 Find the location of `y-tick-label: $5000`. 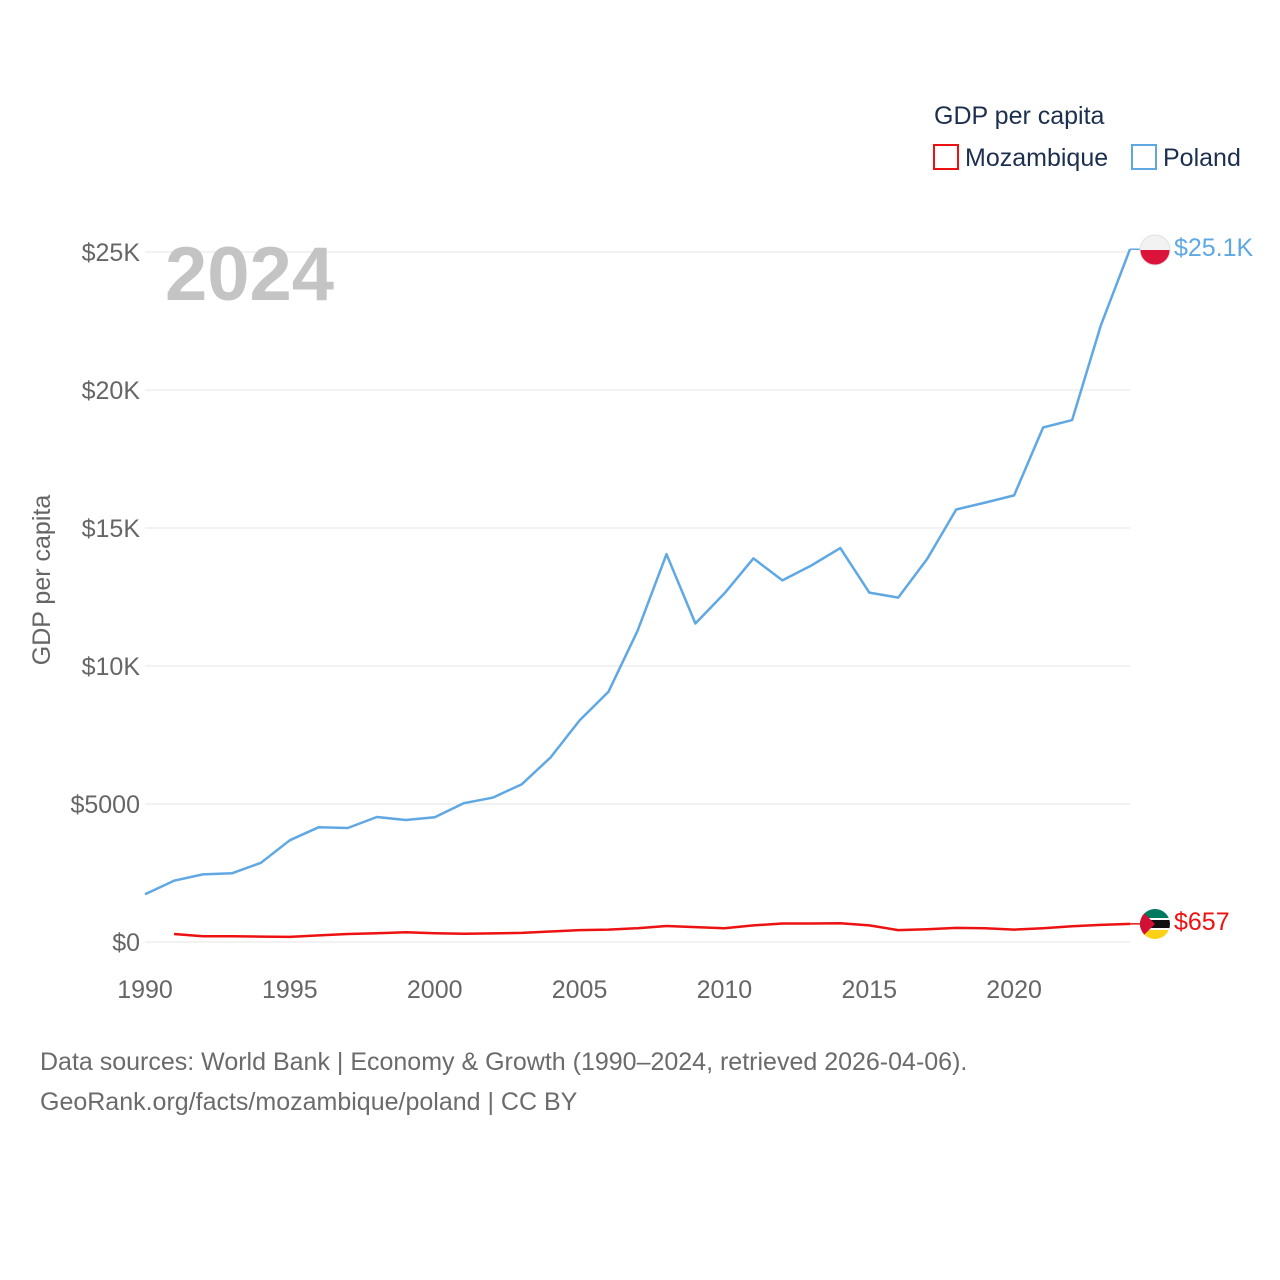

y-tick-label: $5000 is located at coordinates (105, 805).